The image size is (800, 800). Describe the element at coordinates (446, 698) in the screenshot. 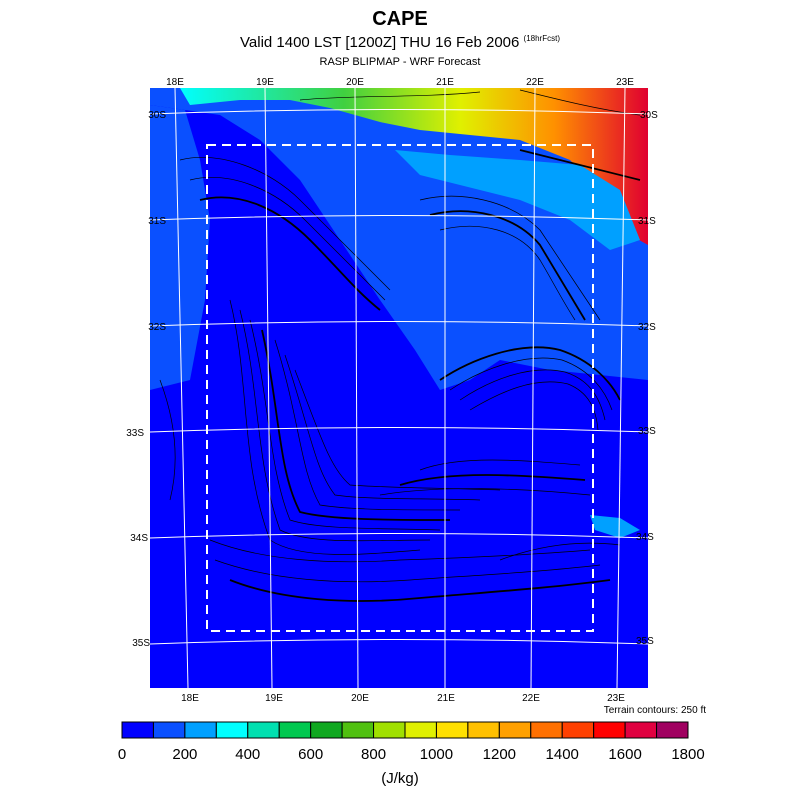

I see `lon-label-bottom-21e: 21E` at that location.